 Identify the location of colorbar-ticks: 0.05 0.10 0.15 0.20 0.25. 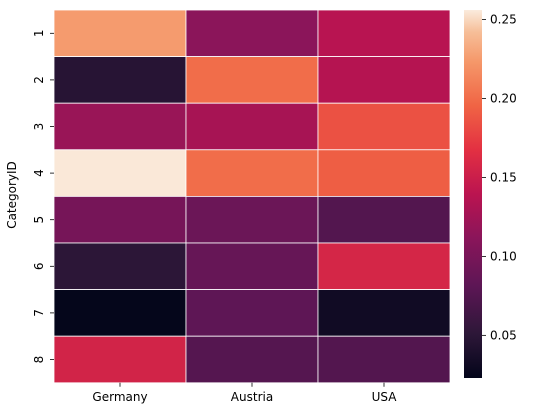
(499, 177).